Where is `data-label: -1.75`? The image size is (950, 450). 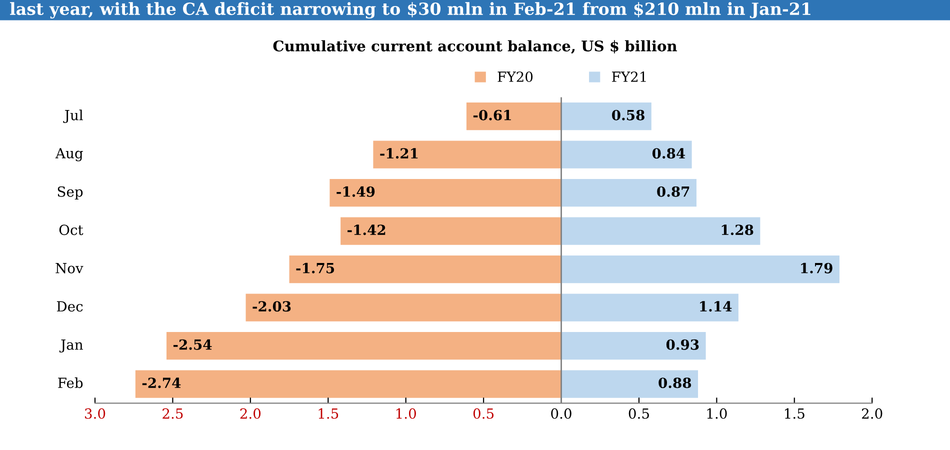
data-label: -1.75 is located at coordinates (315, 268).